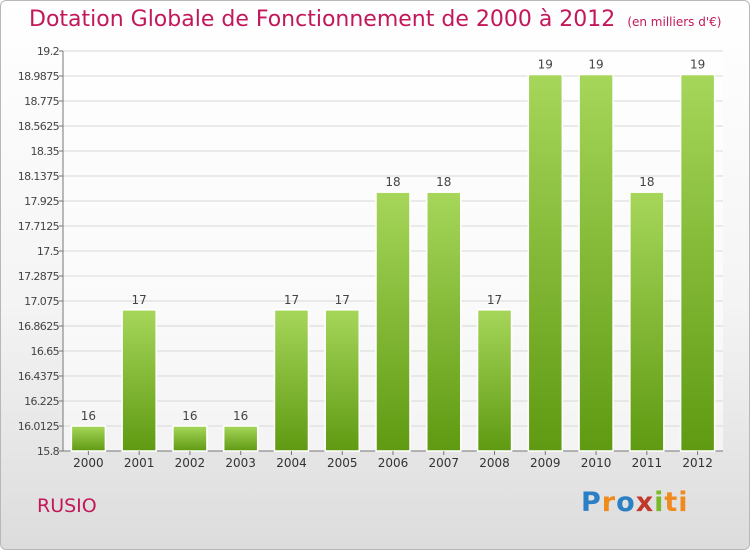 The height and width of the screenshot is (550, 750). Describe the element at coordinates (48, 451) in the screenshot. I see `y-tick-label: 15.8` at that location.